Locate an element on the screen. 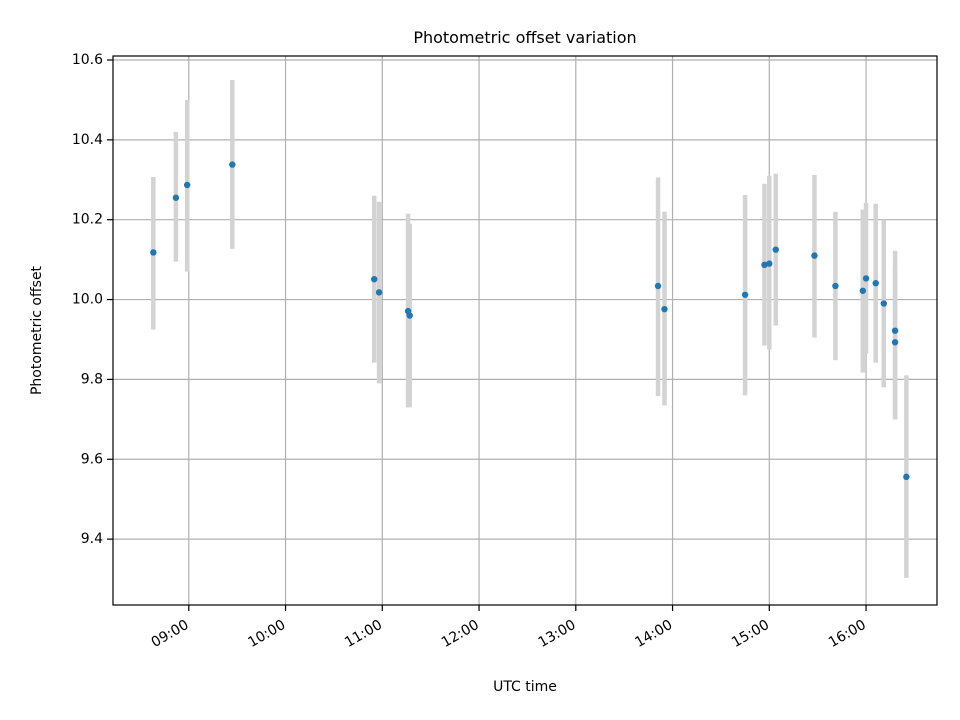  y-tick-label: 10.4 is located at coordinates (87, 140).